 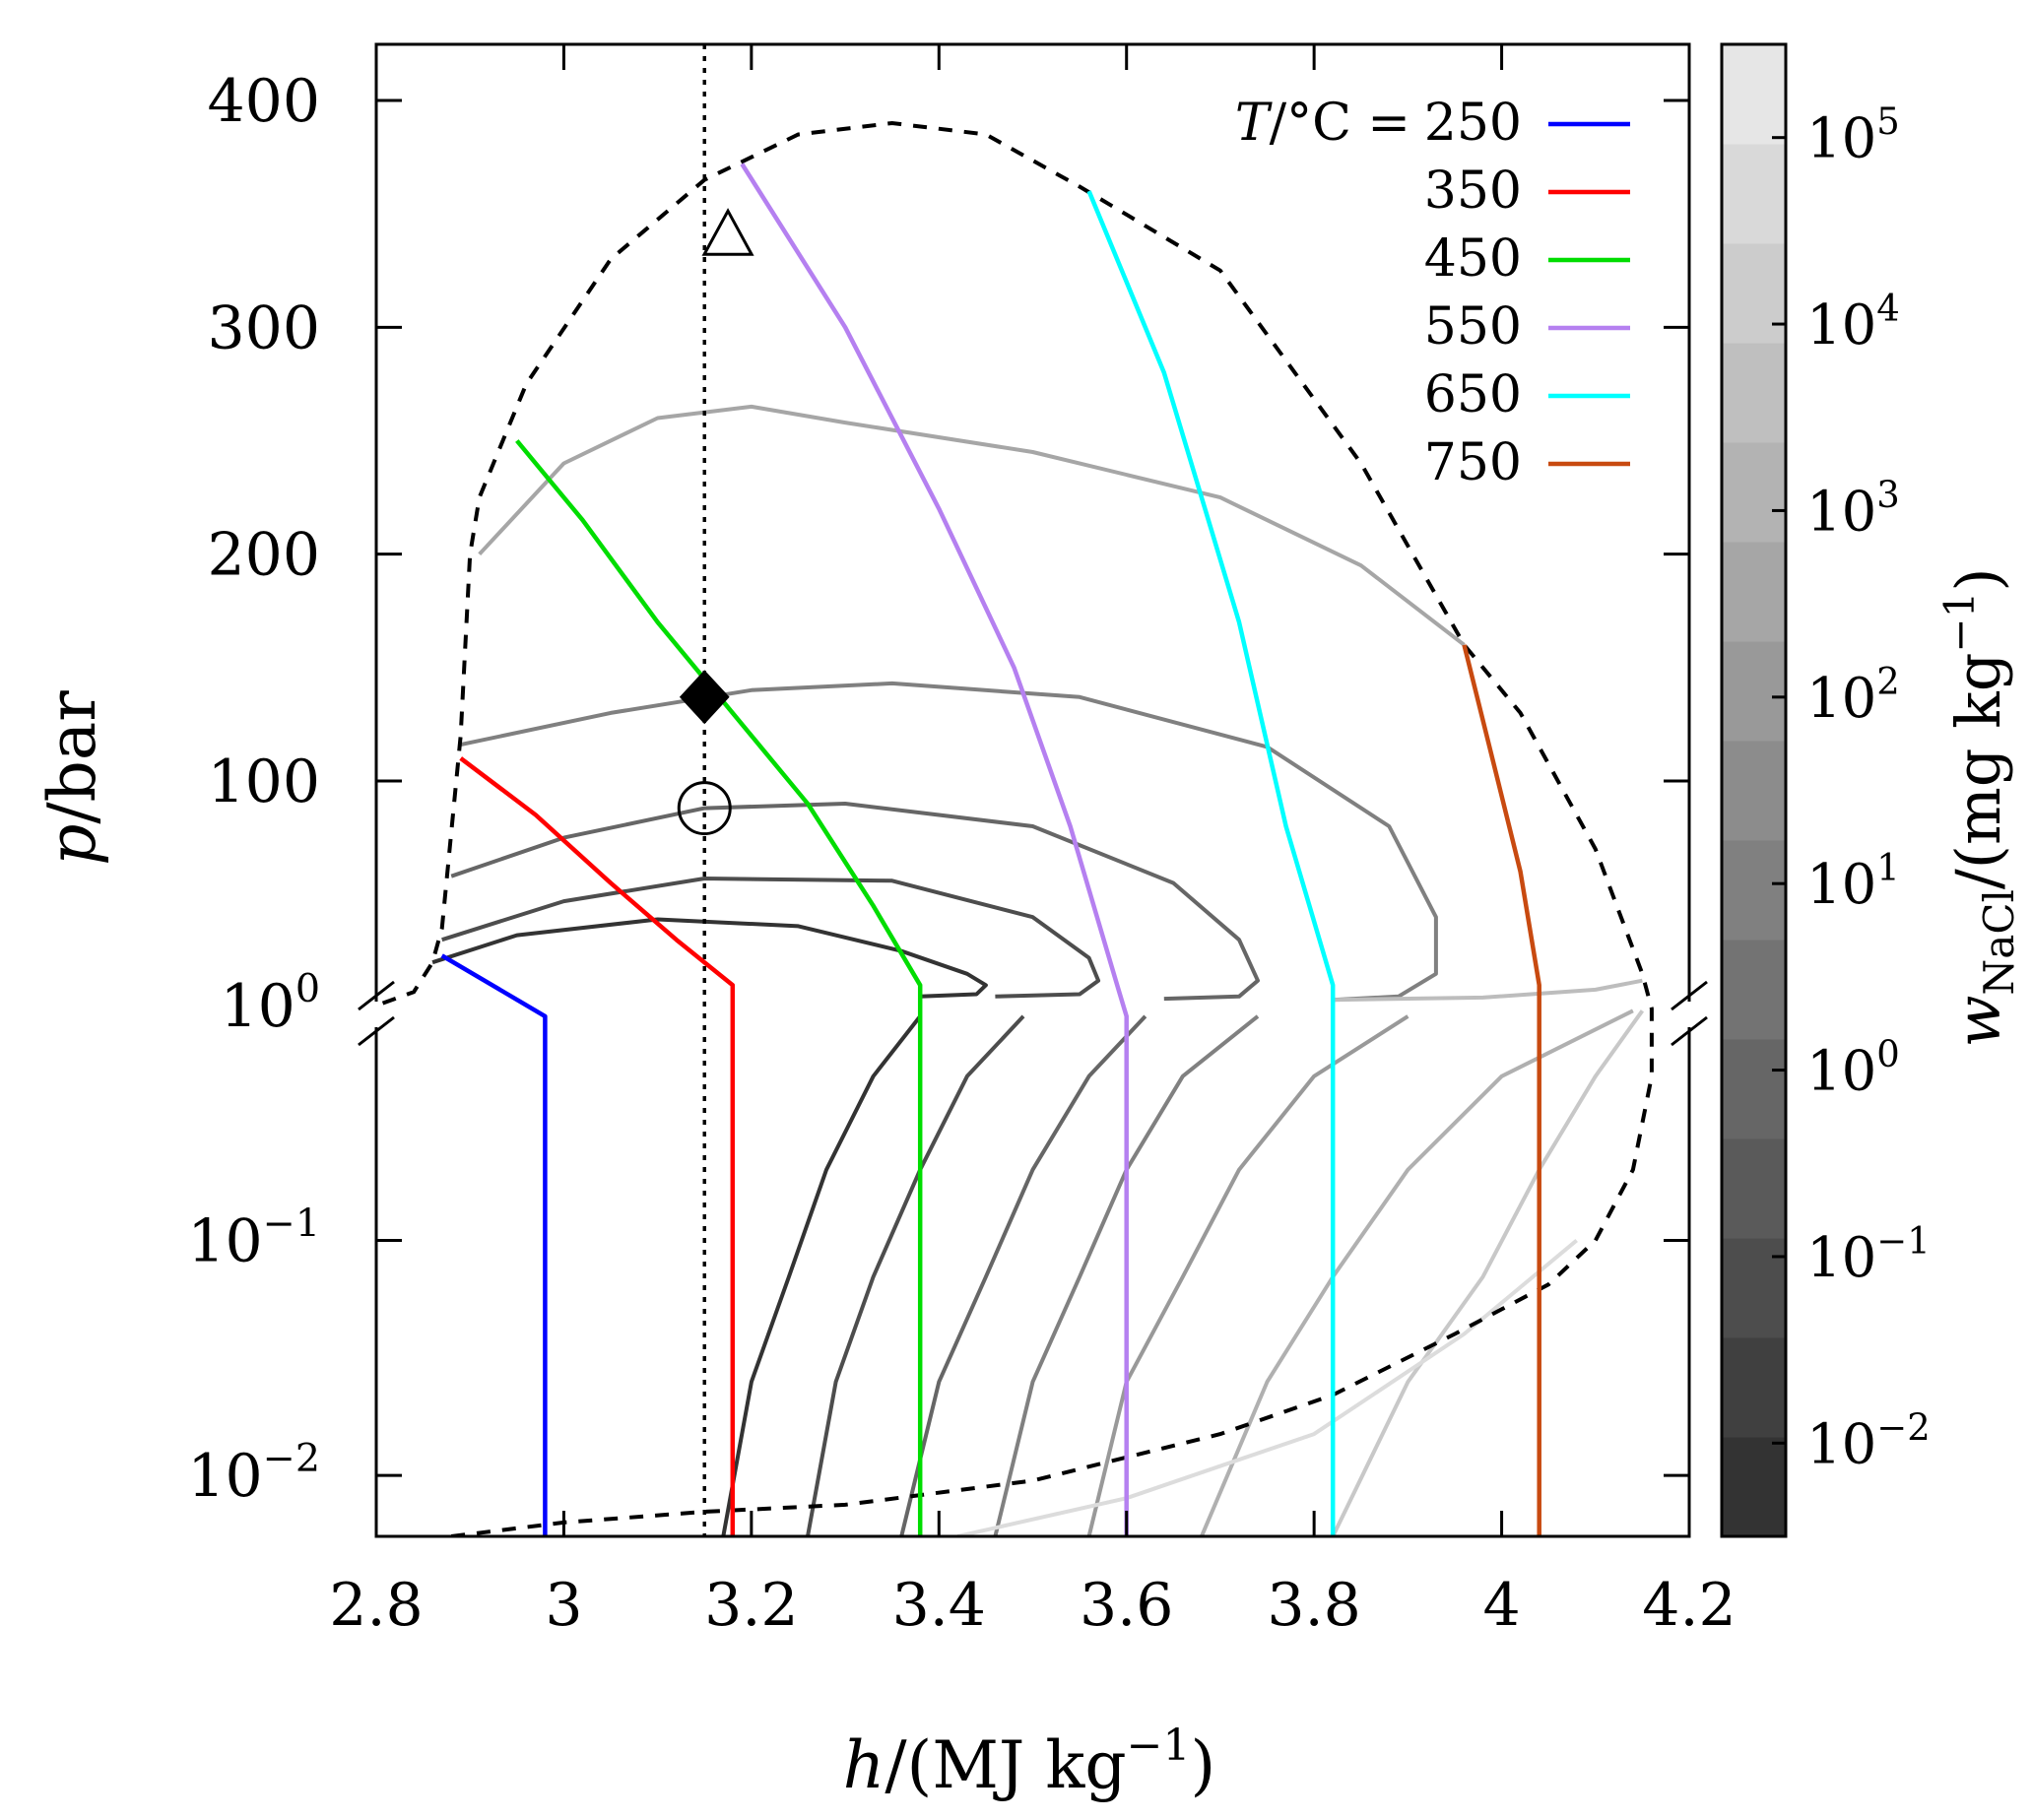 I want to click on markers, so click(x=716, y=522).